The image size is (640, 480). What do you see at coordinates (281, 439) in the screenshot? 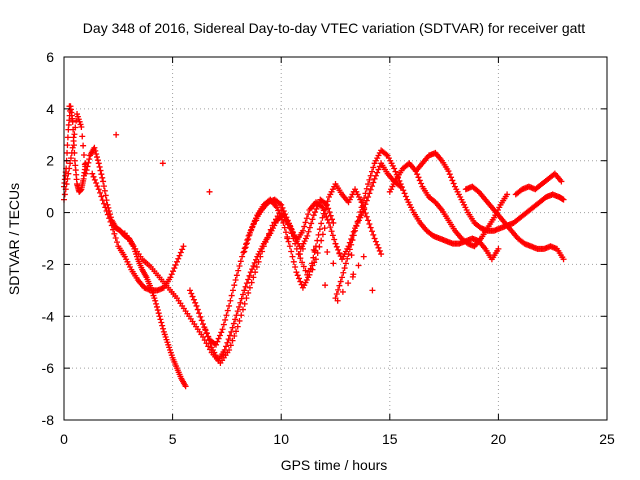
I see `x-tick-label: 10` at bounding box center [281, 439].